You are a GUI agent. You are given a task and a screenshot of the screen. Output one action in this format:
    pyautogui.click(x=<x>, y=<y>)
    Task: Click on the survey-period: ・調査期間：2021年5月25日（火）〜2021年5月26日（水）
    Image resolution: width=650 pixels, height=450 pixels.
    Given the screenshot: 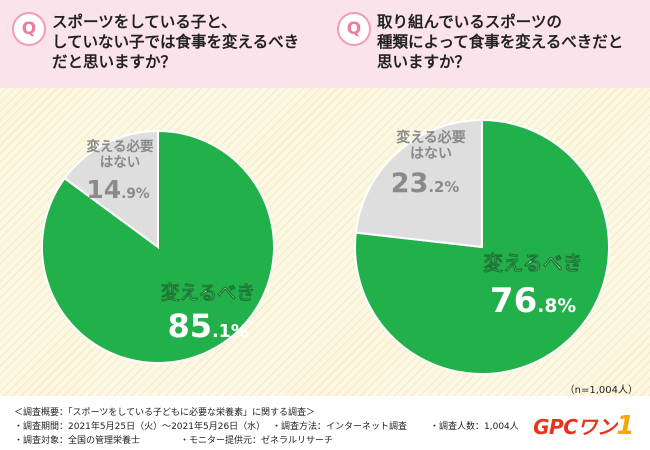 What is the action you would take?
    pyautogui.click(x=140, y=427)
    